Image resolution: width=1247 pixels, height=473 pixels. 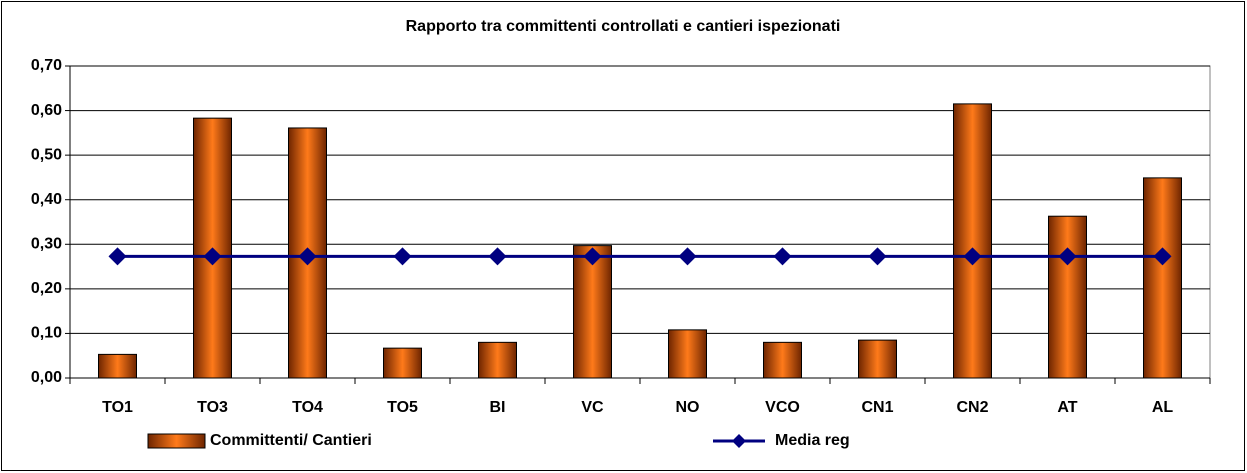 I want to click on x-tick-label: VC, so click(x=592, y=407).